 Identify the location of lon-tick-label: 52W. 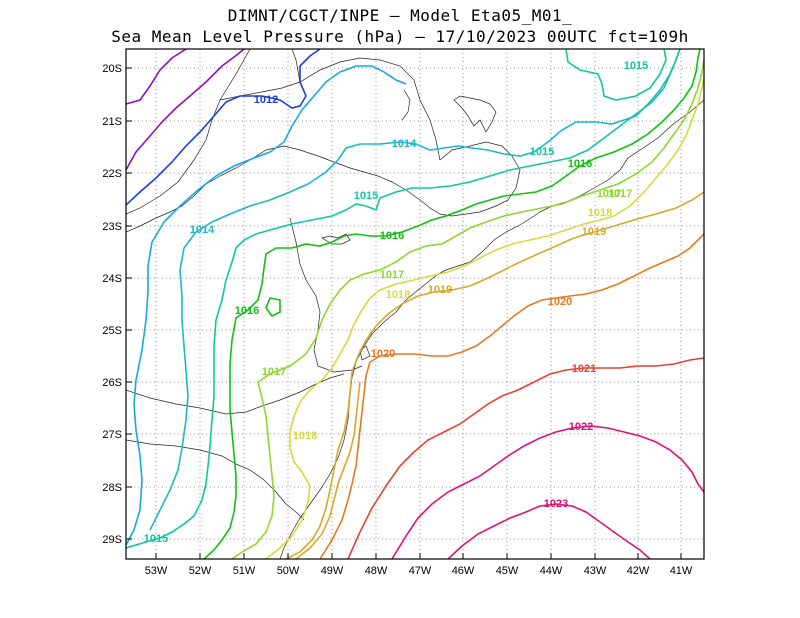
(200, 571).